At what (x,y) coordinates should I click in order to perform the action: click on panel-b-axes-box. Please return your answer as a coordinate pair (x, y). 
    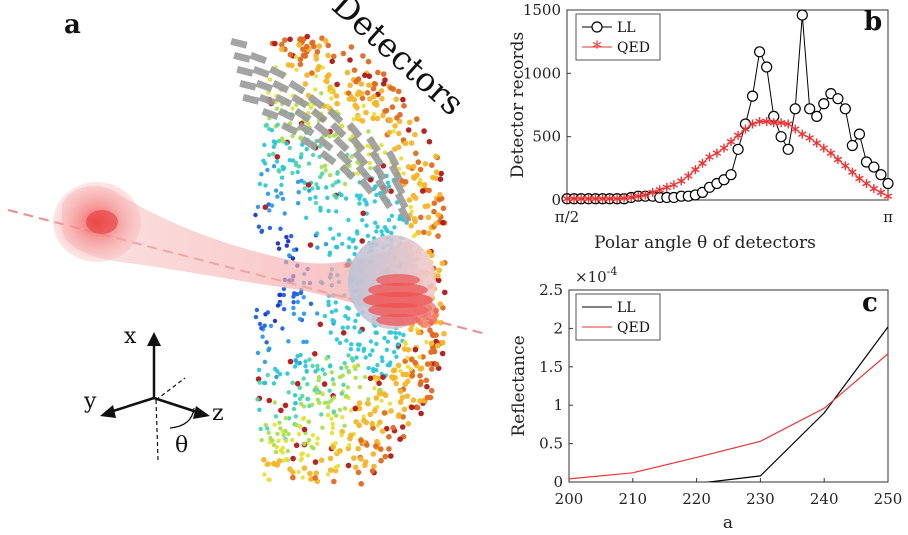
    Looking at the image, I should click on (727, 105).